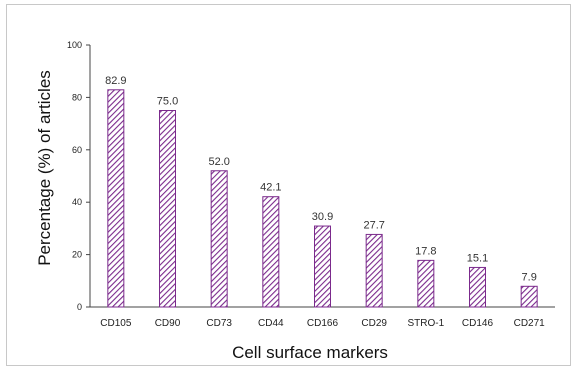 The height and width of the screenshot is (371, 579). What do you see at coordinates (529, 277) in the screenshot?
I see `data-label: 7.9` at bounding box center [529, 277].